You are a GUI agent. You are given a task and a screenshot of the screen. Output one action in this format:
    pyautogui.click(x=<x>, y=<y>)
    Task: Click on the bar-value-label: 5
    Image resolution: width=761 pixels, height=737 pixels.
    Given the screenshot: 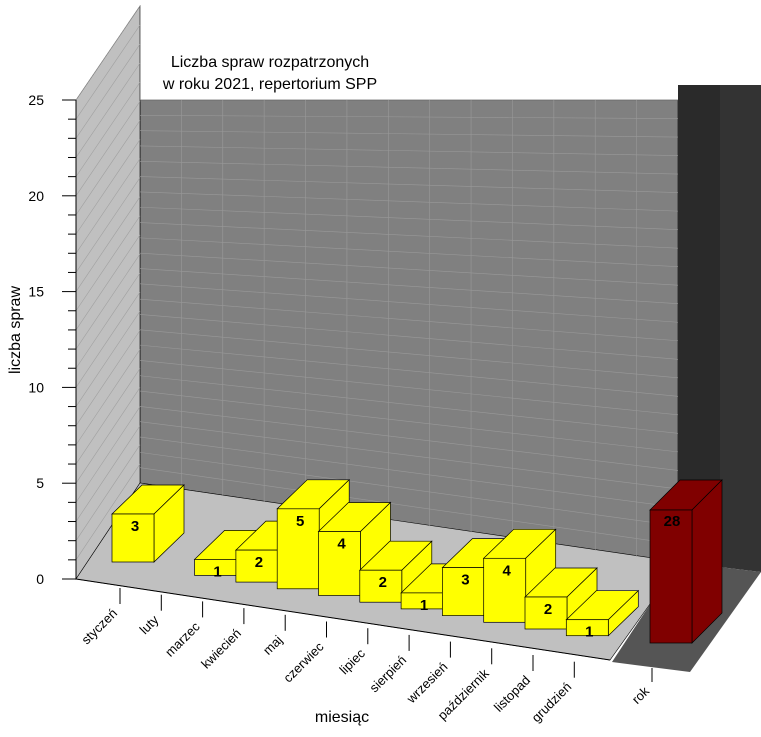 What is the action you would take?
    pyautogui.click(x=300, y=521)
    